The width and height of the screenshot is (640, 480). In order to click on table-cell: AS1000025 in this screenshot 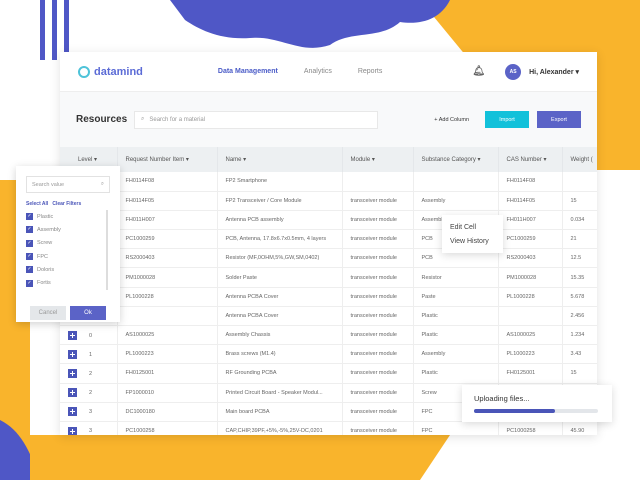, I will do `click(530, 335)`.